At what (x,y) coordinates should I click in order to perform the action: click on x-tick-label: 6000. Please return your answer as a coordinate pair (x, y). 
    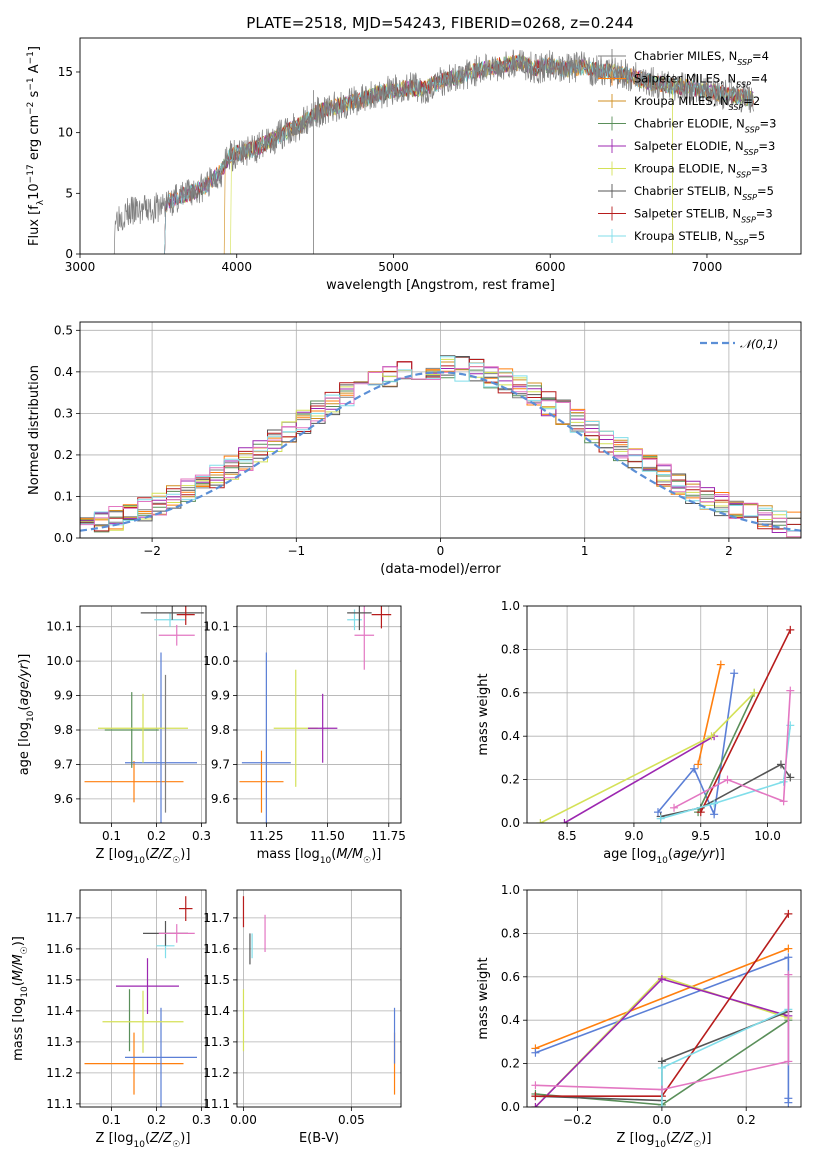
    Looking at the image, I should click on (550, 267).